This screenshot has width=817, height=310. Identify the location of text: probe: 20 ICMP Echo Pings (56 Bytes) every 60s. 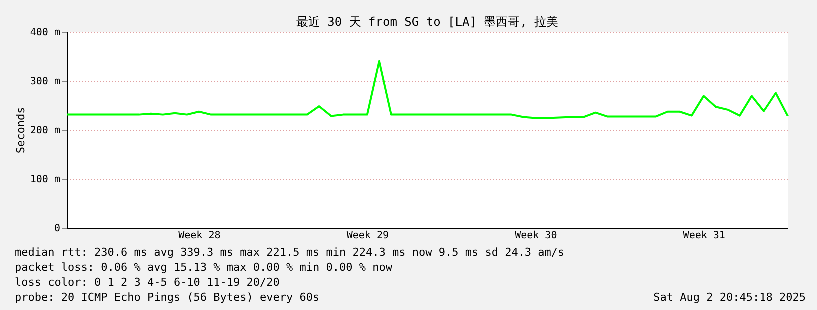
(167, 297).